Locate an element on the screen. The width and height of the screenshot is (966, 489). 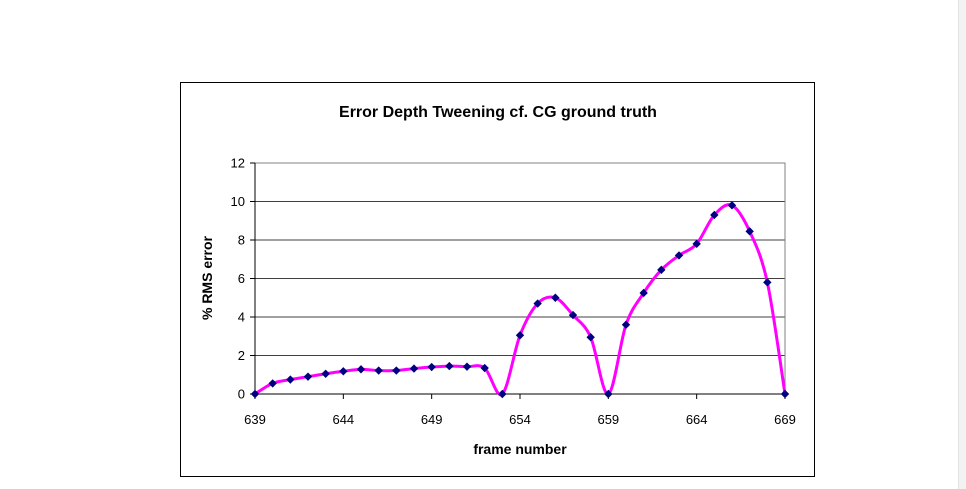
x-tick-label: 644 is located at coordinates (343, 419).